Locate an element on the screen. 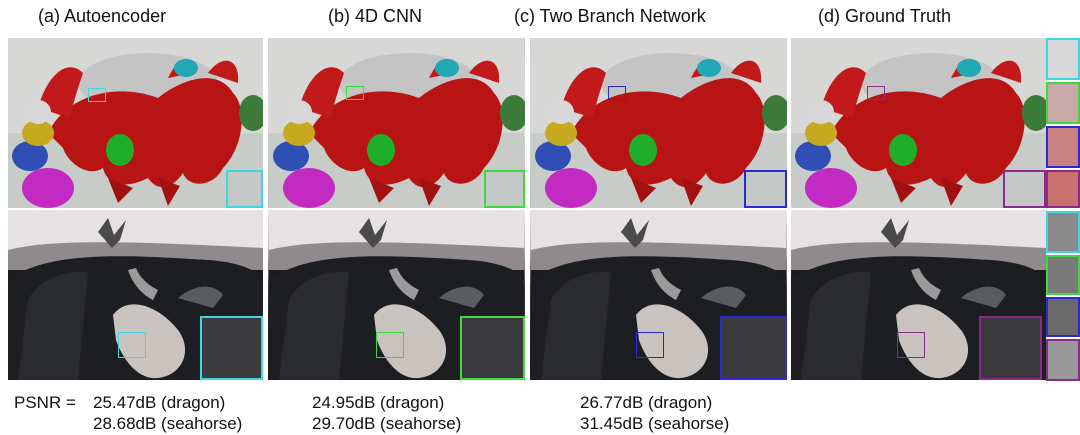 The height and width of the screenshot is (435, 1080). seahorse-panel-4d-cnn is located at coordinates (396, 295).